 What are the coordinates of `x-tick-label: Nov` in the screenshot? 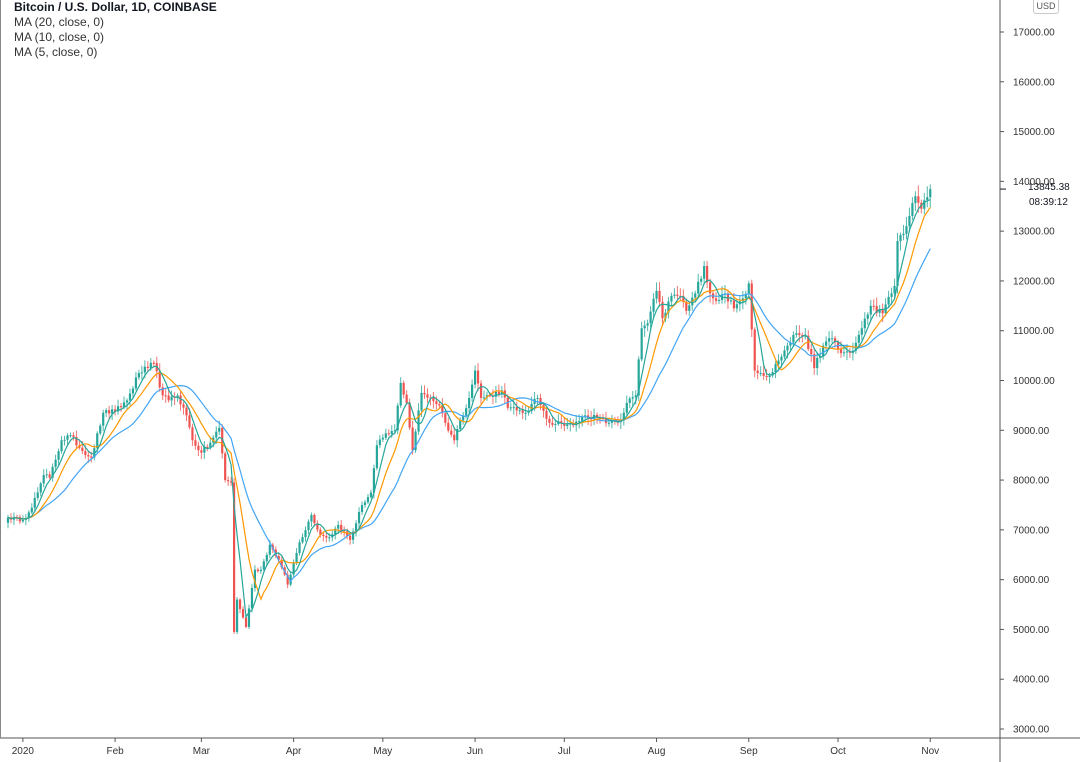 It's located at (930, 751).